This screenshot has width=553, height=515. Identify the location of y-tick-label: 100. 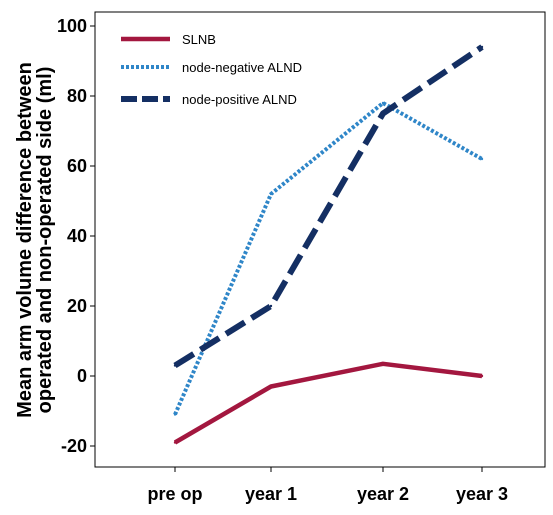
(72, 26).